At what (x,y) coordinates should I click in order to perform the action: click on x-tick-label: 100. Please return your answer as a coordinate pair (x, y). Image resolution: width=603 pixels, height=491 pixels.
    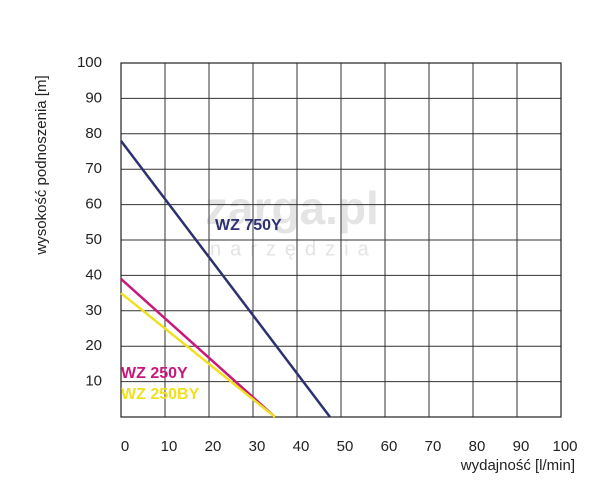
    Looking at the image, I should click on (564, 446).